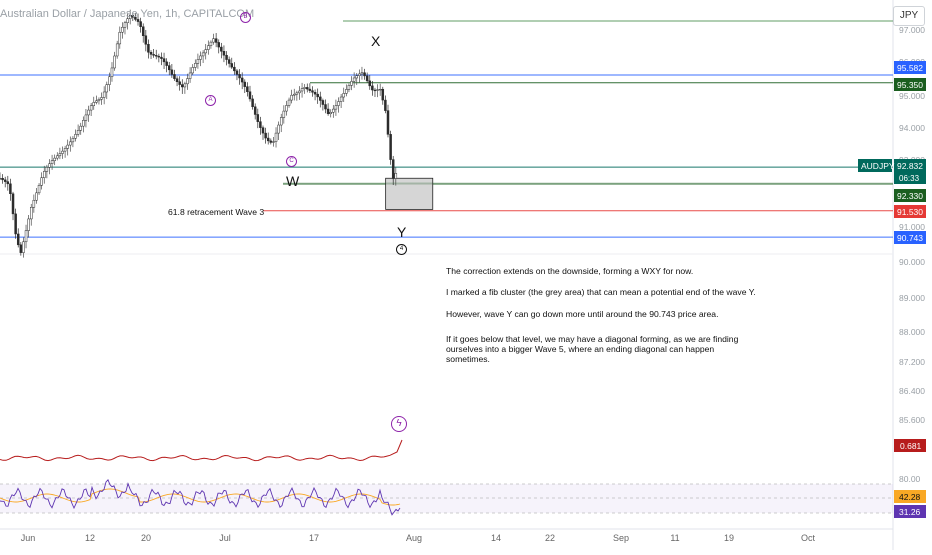 The width and height of the screenshot is (932, 555). I want to click on x-tick-label: 12, so click(90, 538).